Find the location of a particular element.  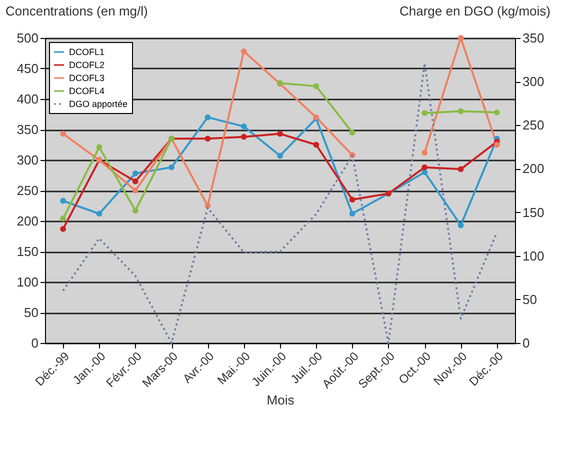

y-tick-label: 300 is located at coordinates (27, 160).